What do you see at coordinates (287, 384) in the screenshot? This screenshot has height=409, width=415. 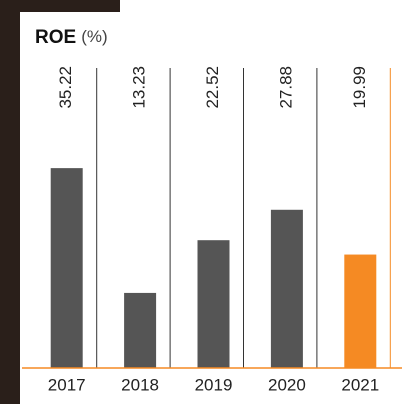 I see `x-tick-label: 2020` at bounding box center [287, 384].